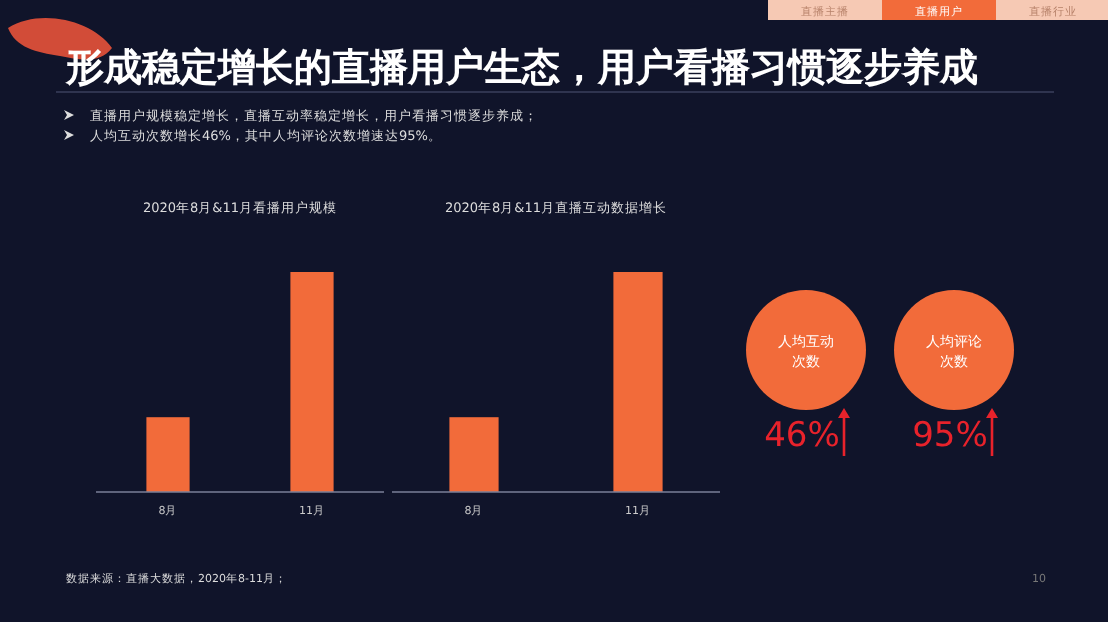 This screenshot has height=622, width=1108. I want to click on text: 95%, so click(950, 436).